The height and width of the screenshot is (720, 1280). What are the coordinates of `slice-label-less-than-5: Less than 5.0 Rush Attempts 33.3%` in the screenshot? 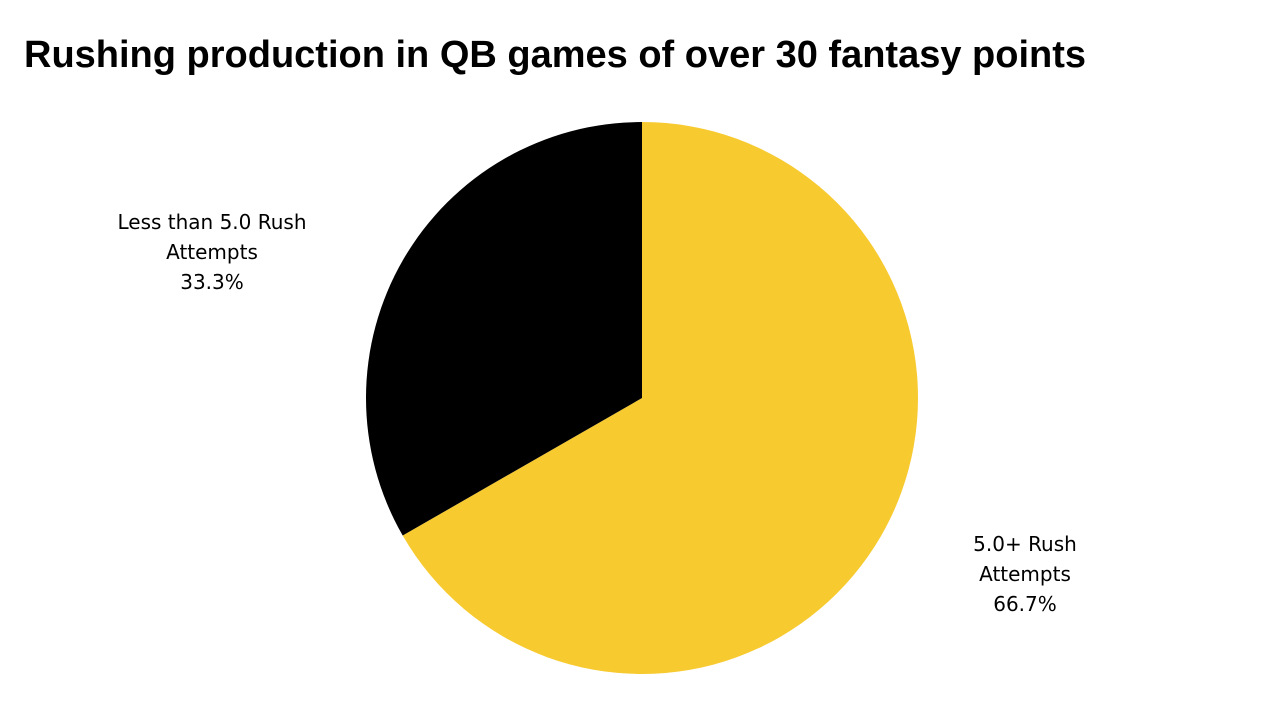 It's located at (212, 252).